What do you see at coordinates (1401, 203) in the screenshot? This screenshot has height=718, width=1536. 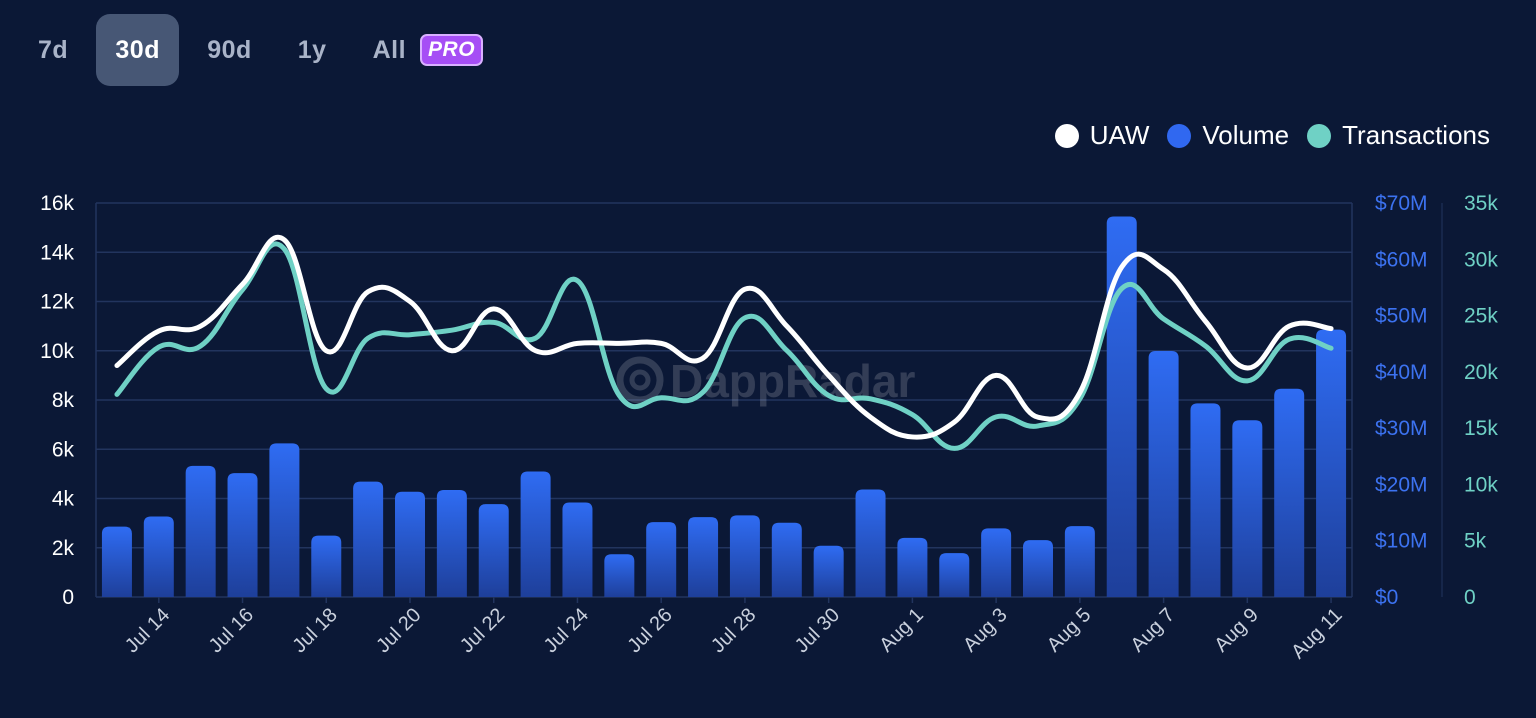 I see `volume-tick-label: $70M` at bounding box center [1401, 203].